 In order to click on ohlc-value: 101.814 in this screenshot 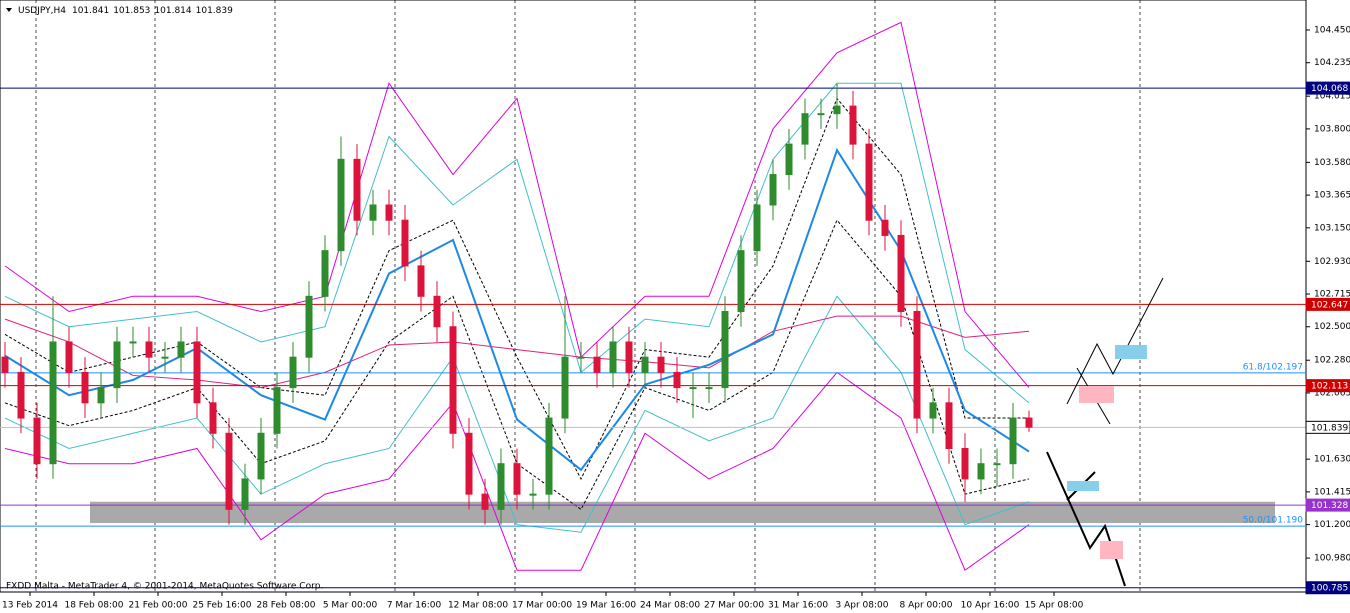, I will do `click(172, 11)`.